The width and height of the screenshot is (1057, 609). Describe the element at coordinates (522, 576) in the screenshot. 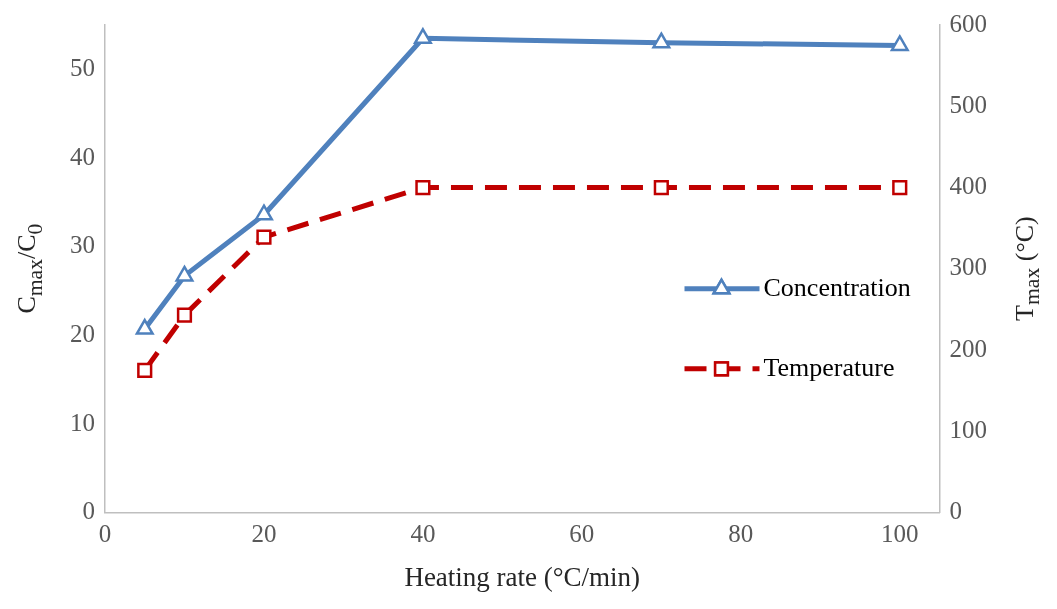

I see `x-axis-title: Heating rate (°C/min)` at that location.